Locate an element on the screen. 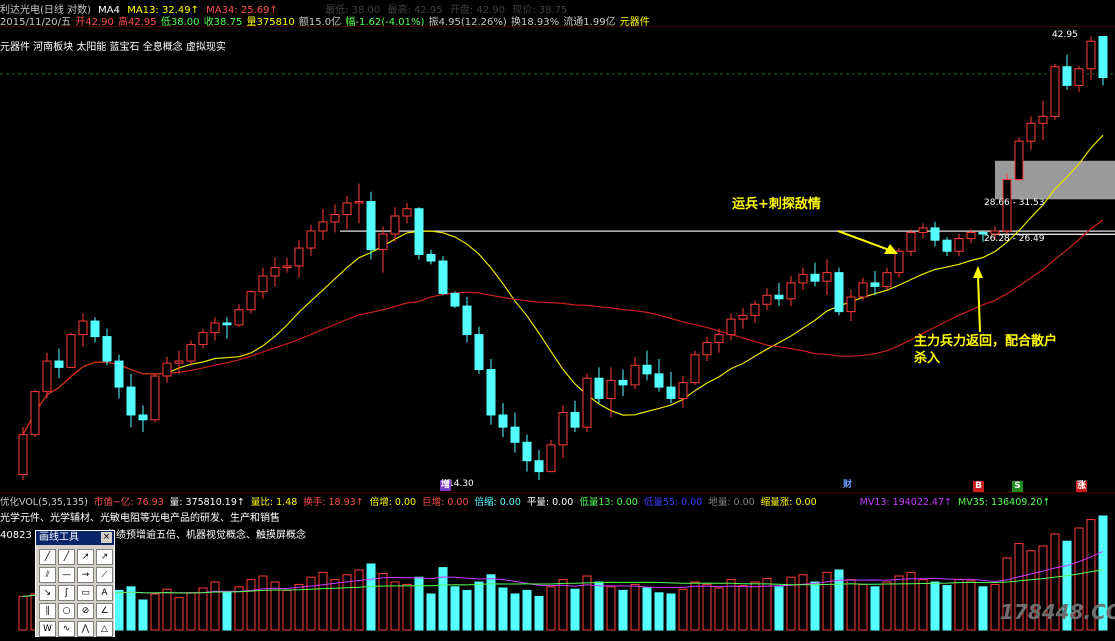 The width and height of the screenshot is (1115, 641). drawing-toolbar-titlebar: 画线工具 × is located at coordinates (75, 538).